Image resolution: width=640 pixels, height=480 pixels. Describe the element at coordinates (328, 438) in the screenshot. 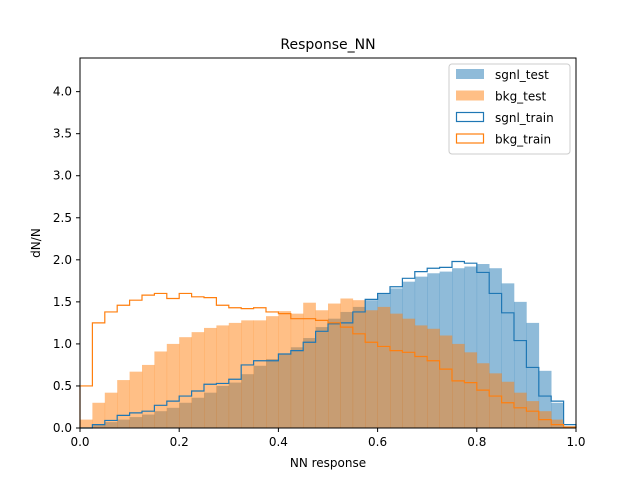

I see `x-axis-ticks: 0.0 0.2 0.4 0.6 0.8 1.0` at that location.